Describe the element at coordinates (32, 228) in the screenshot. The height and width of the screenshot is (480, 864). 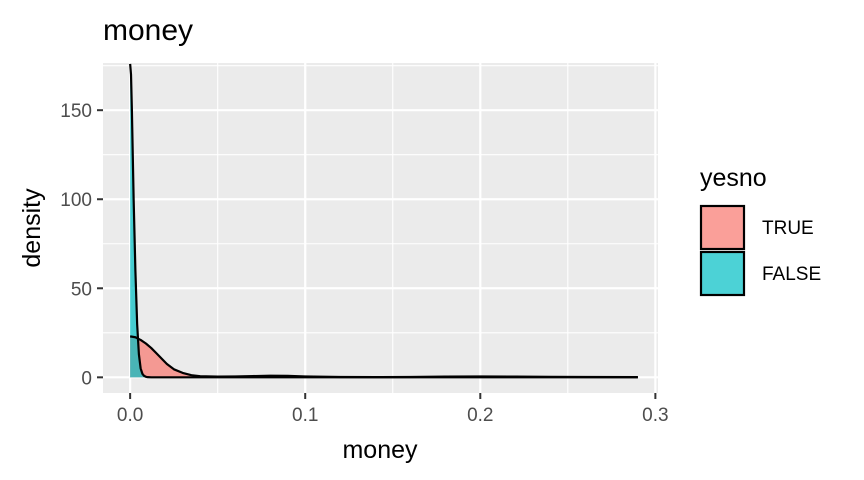
I see `y-axis-label: density` at that location.